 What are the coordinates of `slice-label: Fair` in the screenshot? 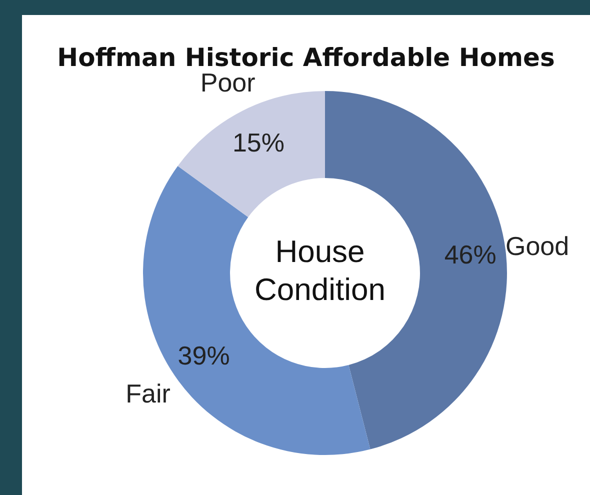 It's located at (148, 393).